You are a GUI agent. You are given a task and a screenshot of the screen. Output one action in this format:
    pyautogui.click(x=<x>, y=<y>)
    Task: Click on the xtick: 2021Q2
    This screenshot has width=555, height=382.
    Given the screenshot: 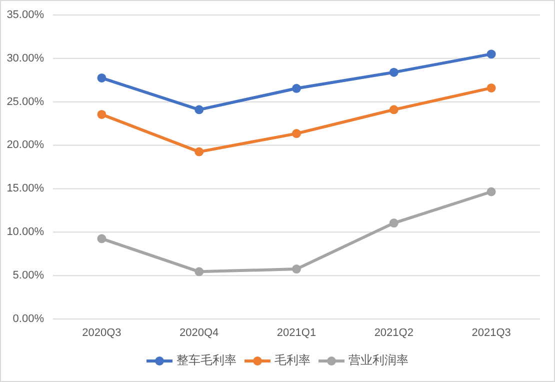 What is the action you would take?
    pyautogui.click(x=394, y=332)
    